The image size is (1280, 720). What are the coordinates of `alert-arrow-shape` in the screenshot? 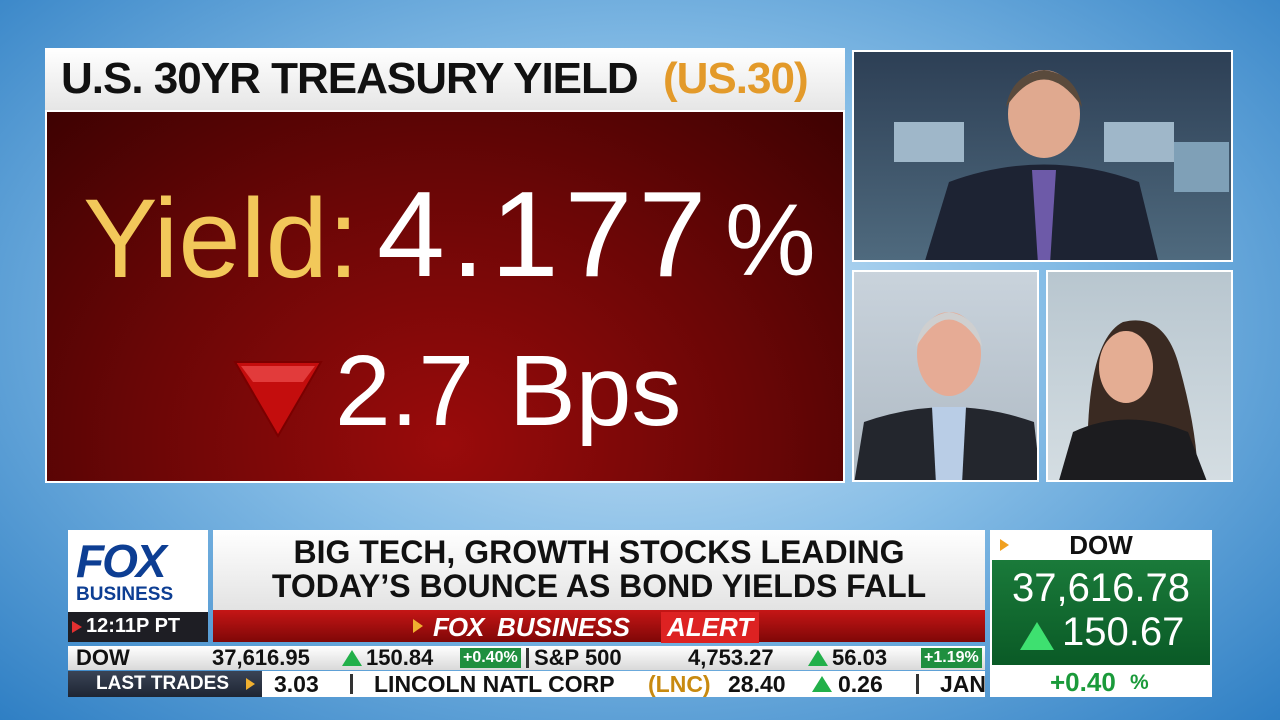 It's located at (418, 626).